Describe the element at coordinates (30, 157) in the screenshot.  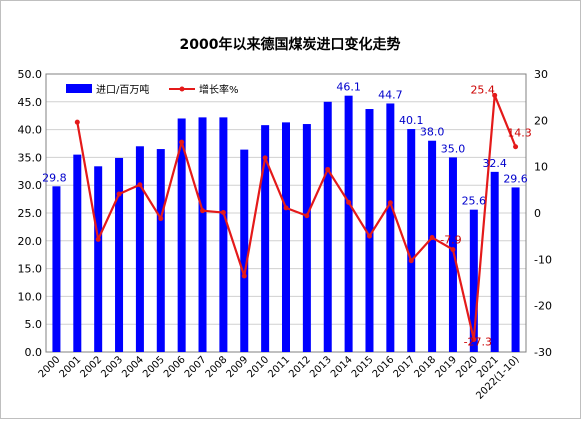
I see `y-left-tick-label: 35.0` at that location.